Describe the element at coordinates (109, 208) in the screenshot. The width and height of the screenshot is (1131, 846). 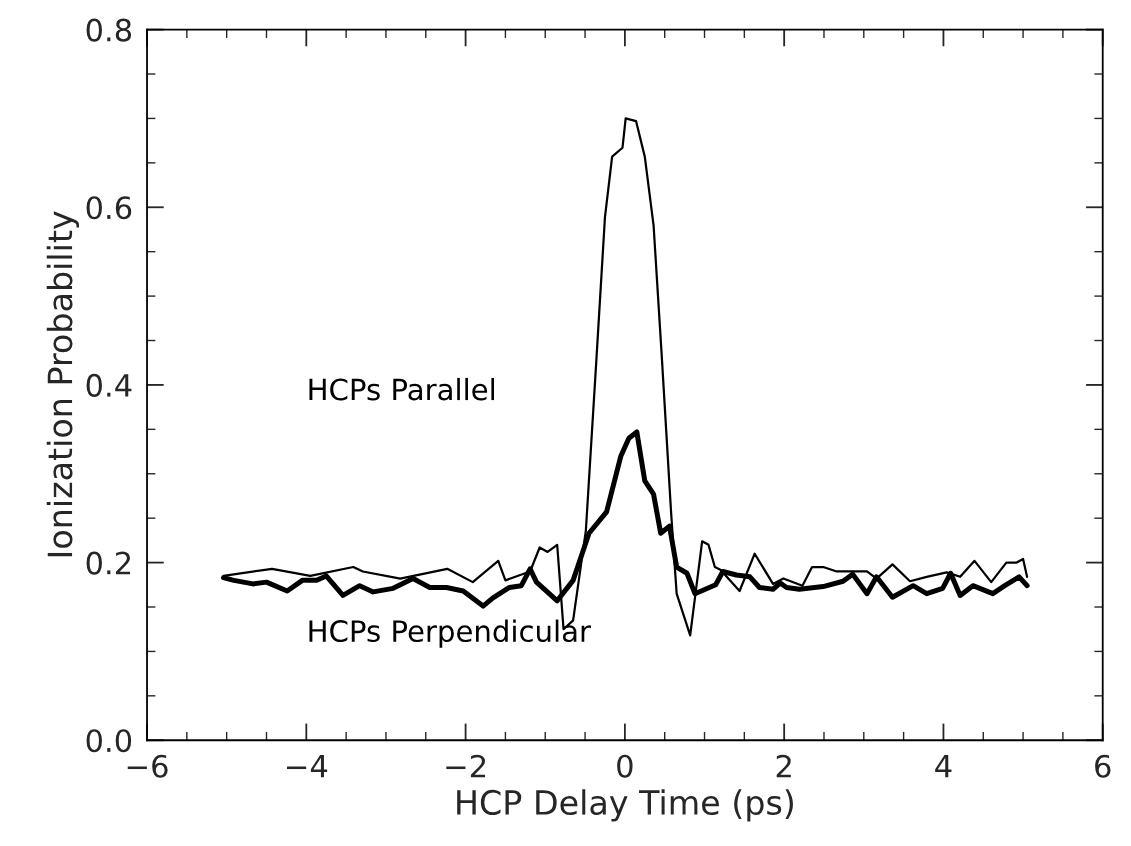
I see `y-tick-label: 0.6` at that location.